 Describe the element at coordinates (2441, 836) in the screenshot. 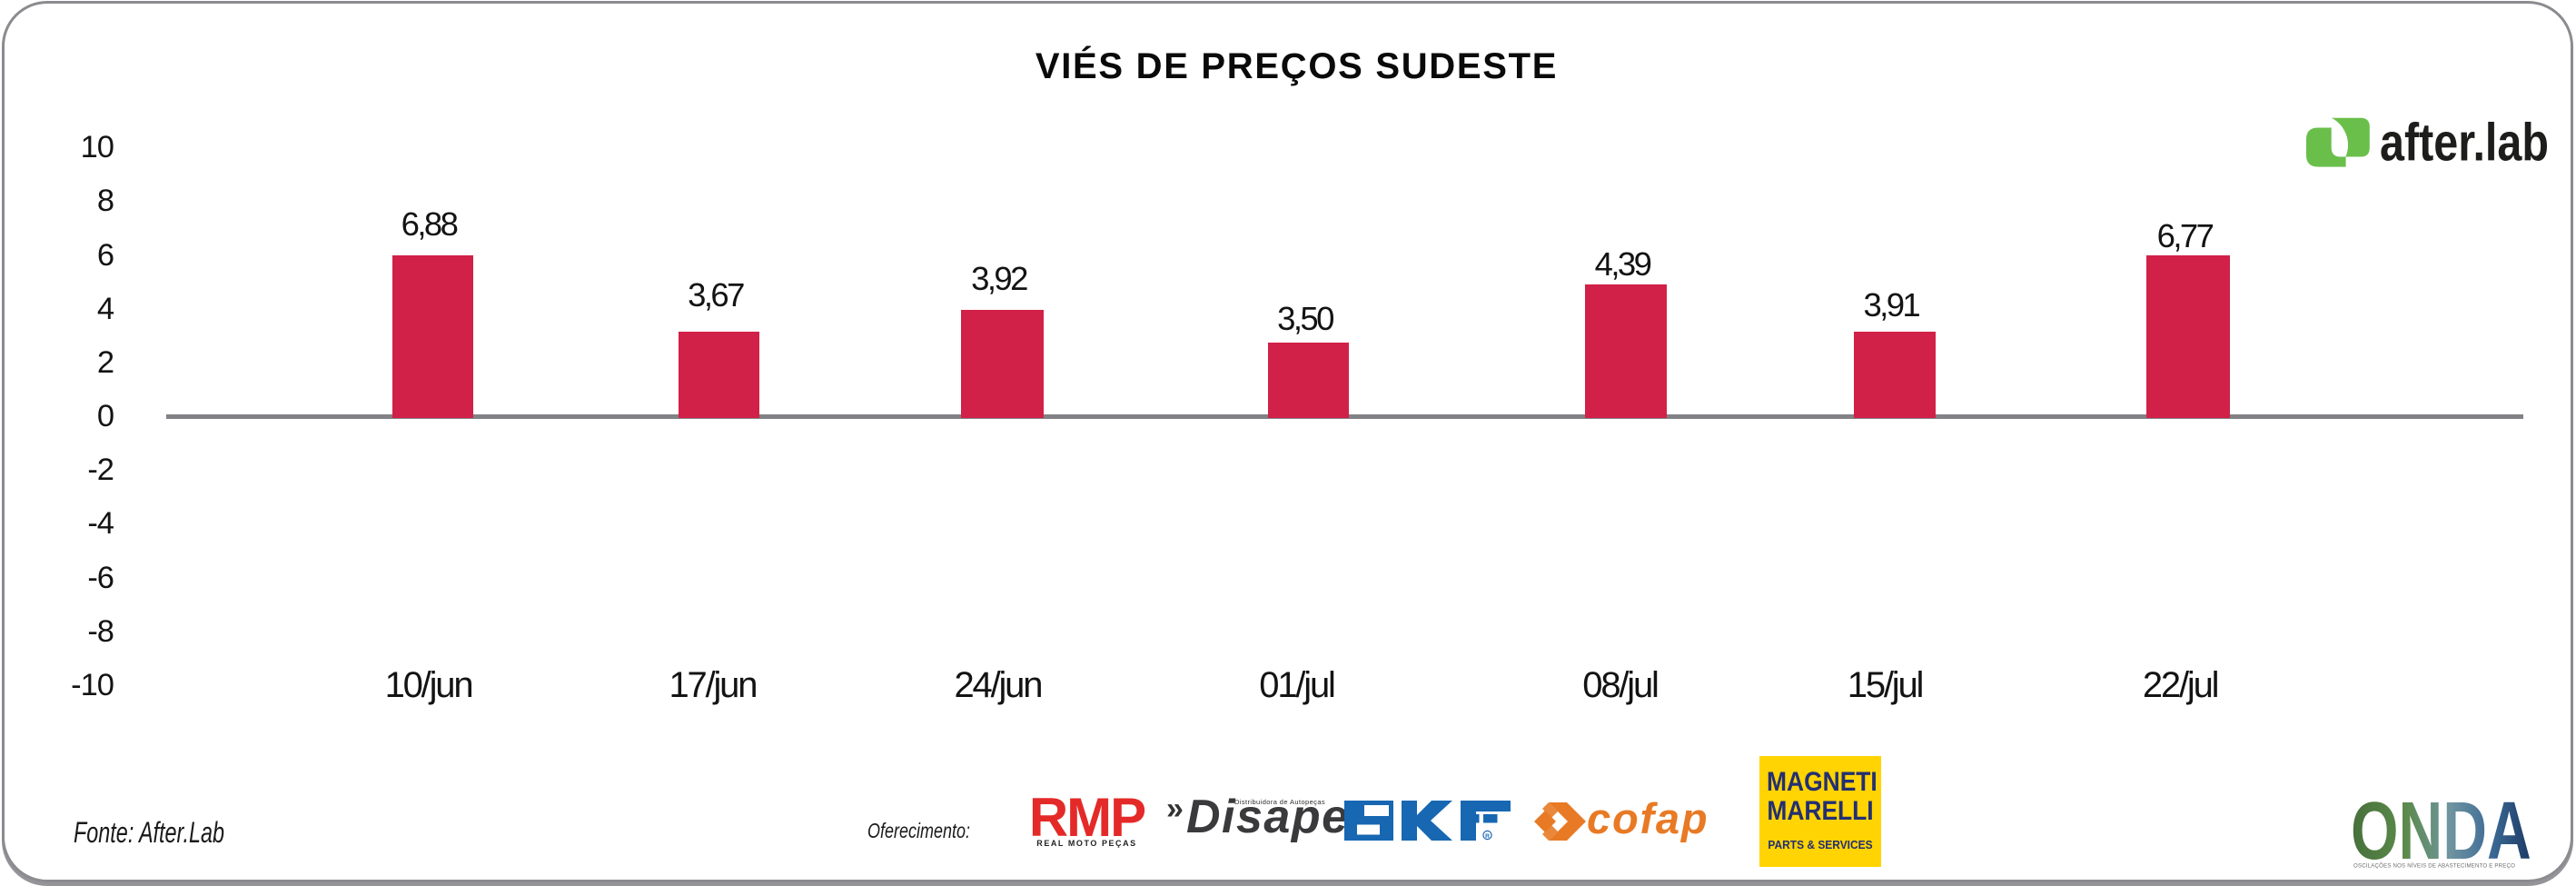

I see `svg-text: ONDA` at that location.